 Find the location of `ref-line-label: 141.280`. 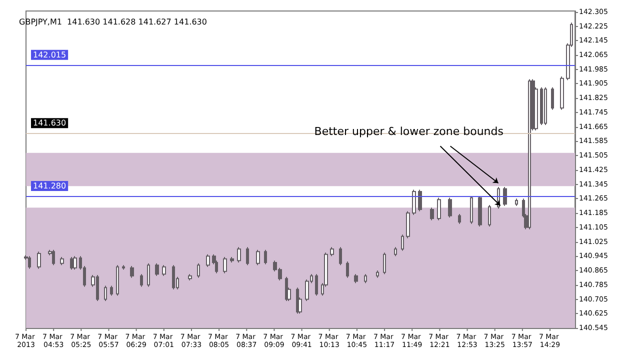

ref-line-label: 141.280 is located at coordinates (49, 185).